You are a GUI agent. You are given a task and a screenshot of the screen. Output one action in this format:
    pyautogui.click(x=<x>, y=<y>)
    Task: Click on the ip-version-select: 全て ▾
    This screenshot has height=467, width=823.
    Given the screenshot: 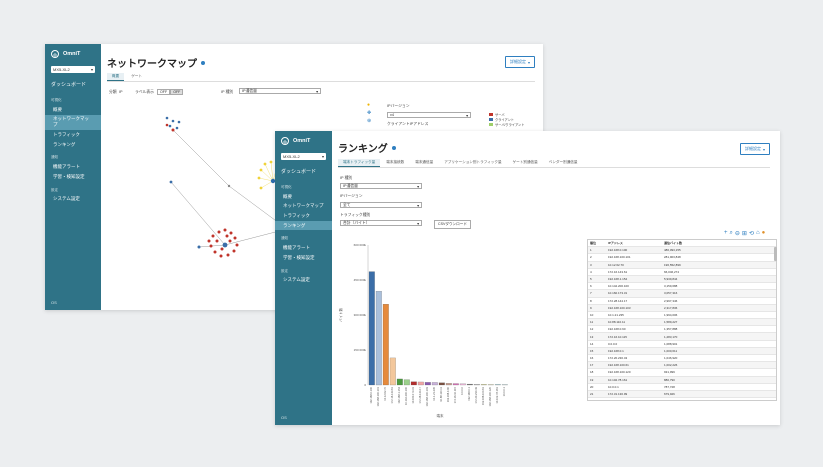 What is the action you would take?
    pyautogui.click(x=381, y=205)
    